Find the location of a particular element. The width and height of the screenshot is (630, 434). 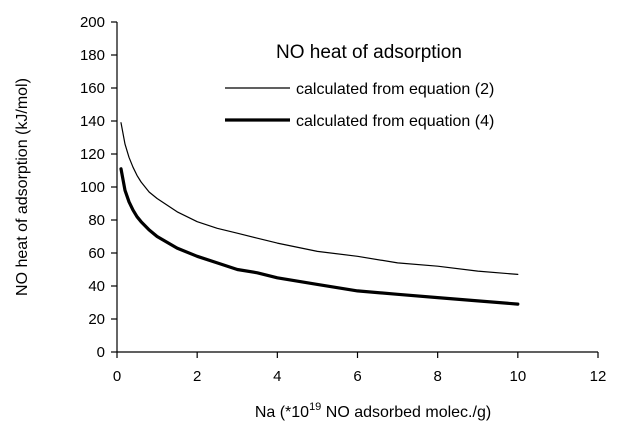

x-tick-label: 0 is located at coordinates (117, 376).